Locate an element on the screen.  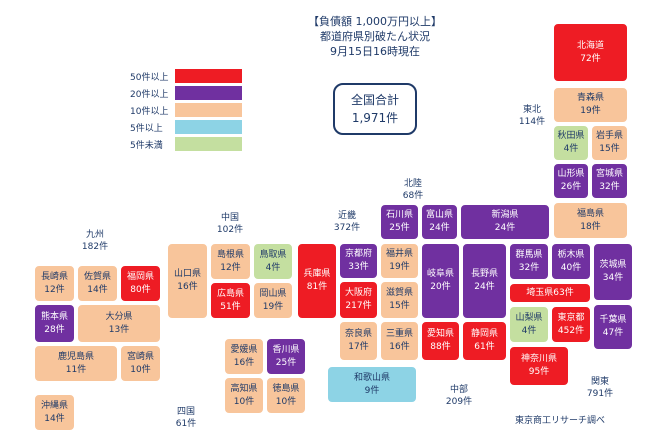
region-label-kanto: 関東 791件 is located at coordinates (600, 388).